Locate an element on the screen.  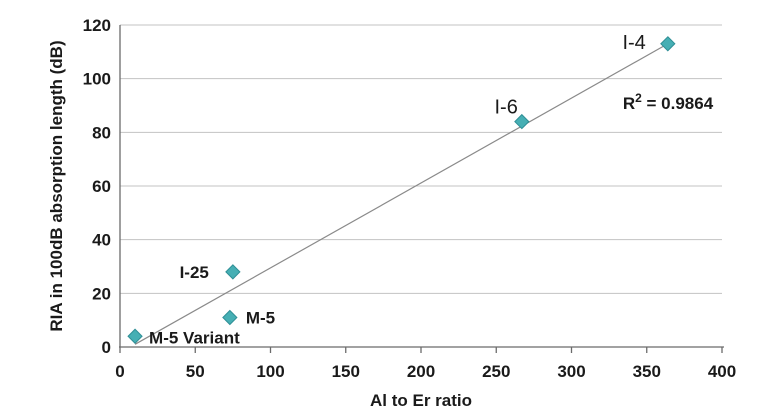
y-tick-label: 60 is located at coordinates (101, 186).